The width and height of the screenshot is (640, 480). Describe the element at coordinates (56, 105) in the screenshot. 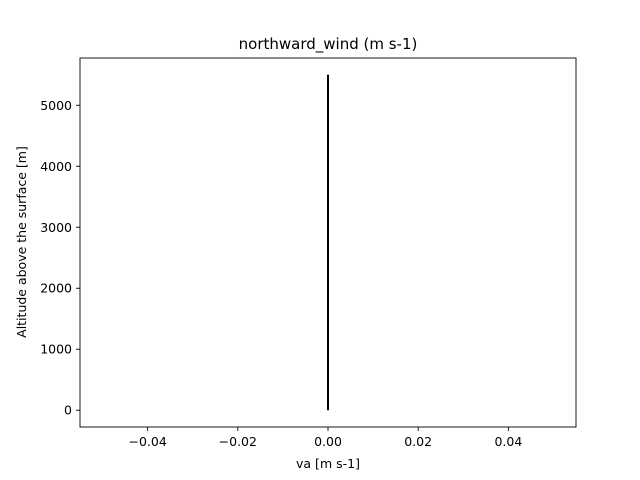

I see `y-tick-label: 5000` at that location.